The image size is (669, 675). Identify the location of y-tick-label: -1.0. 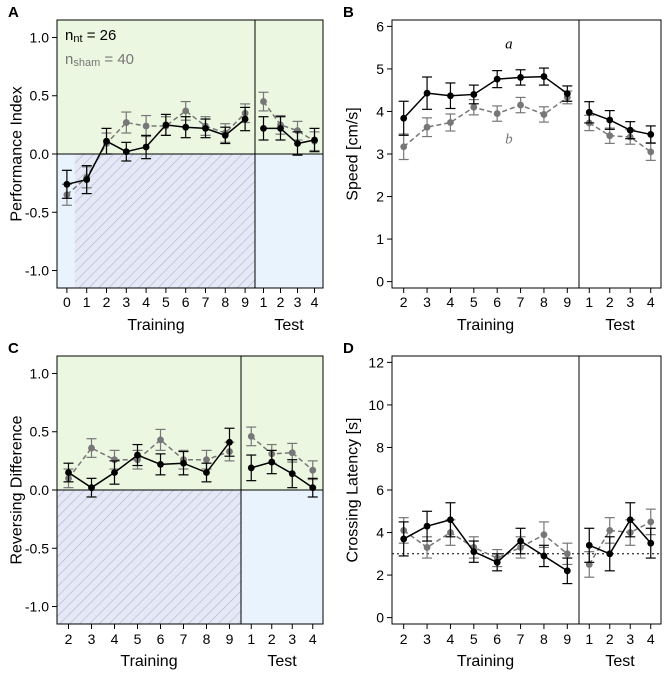
(37, 271).